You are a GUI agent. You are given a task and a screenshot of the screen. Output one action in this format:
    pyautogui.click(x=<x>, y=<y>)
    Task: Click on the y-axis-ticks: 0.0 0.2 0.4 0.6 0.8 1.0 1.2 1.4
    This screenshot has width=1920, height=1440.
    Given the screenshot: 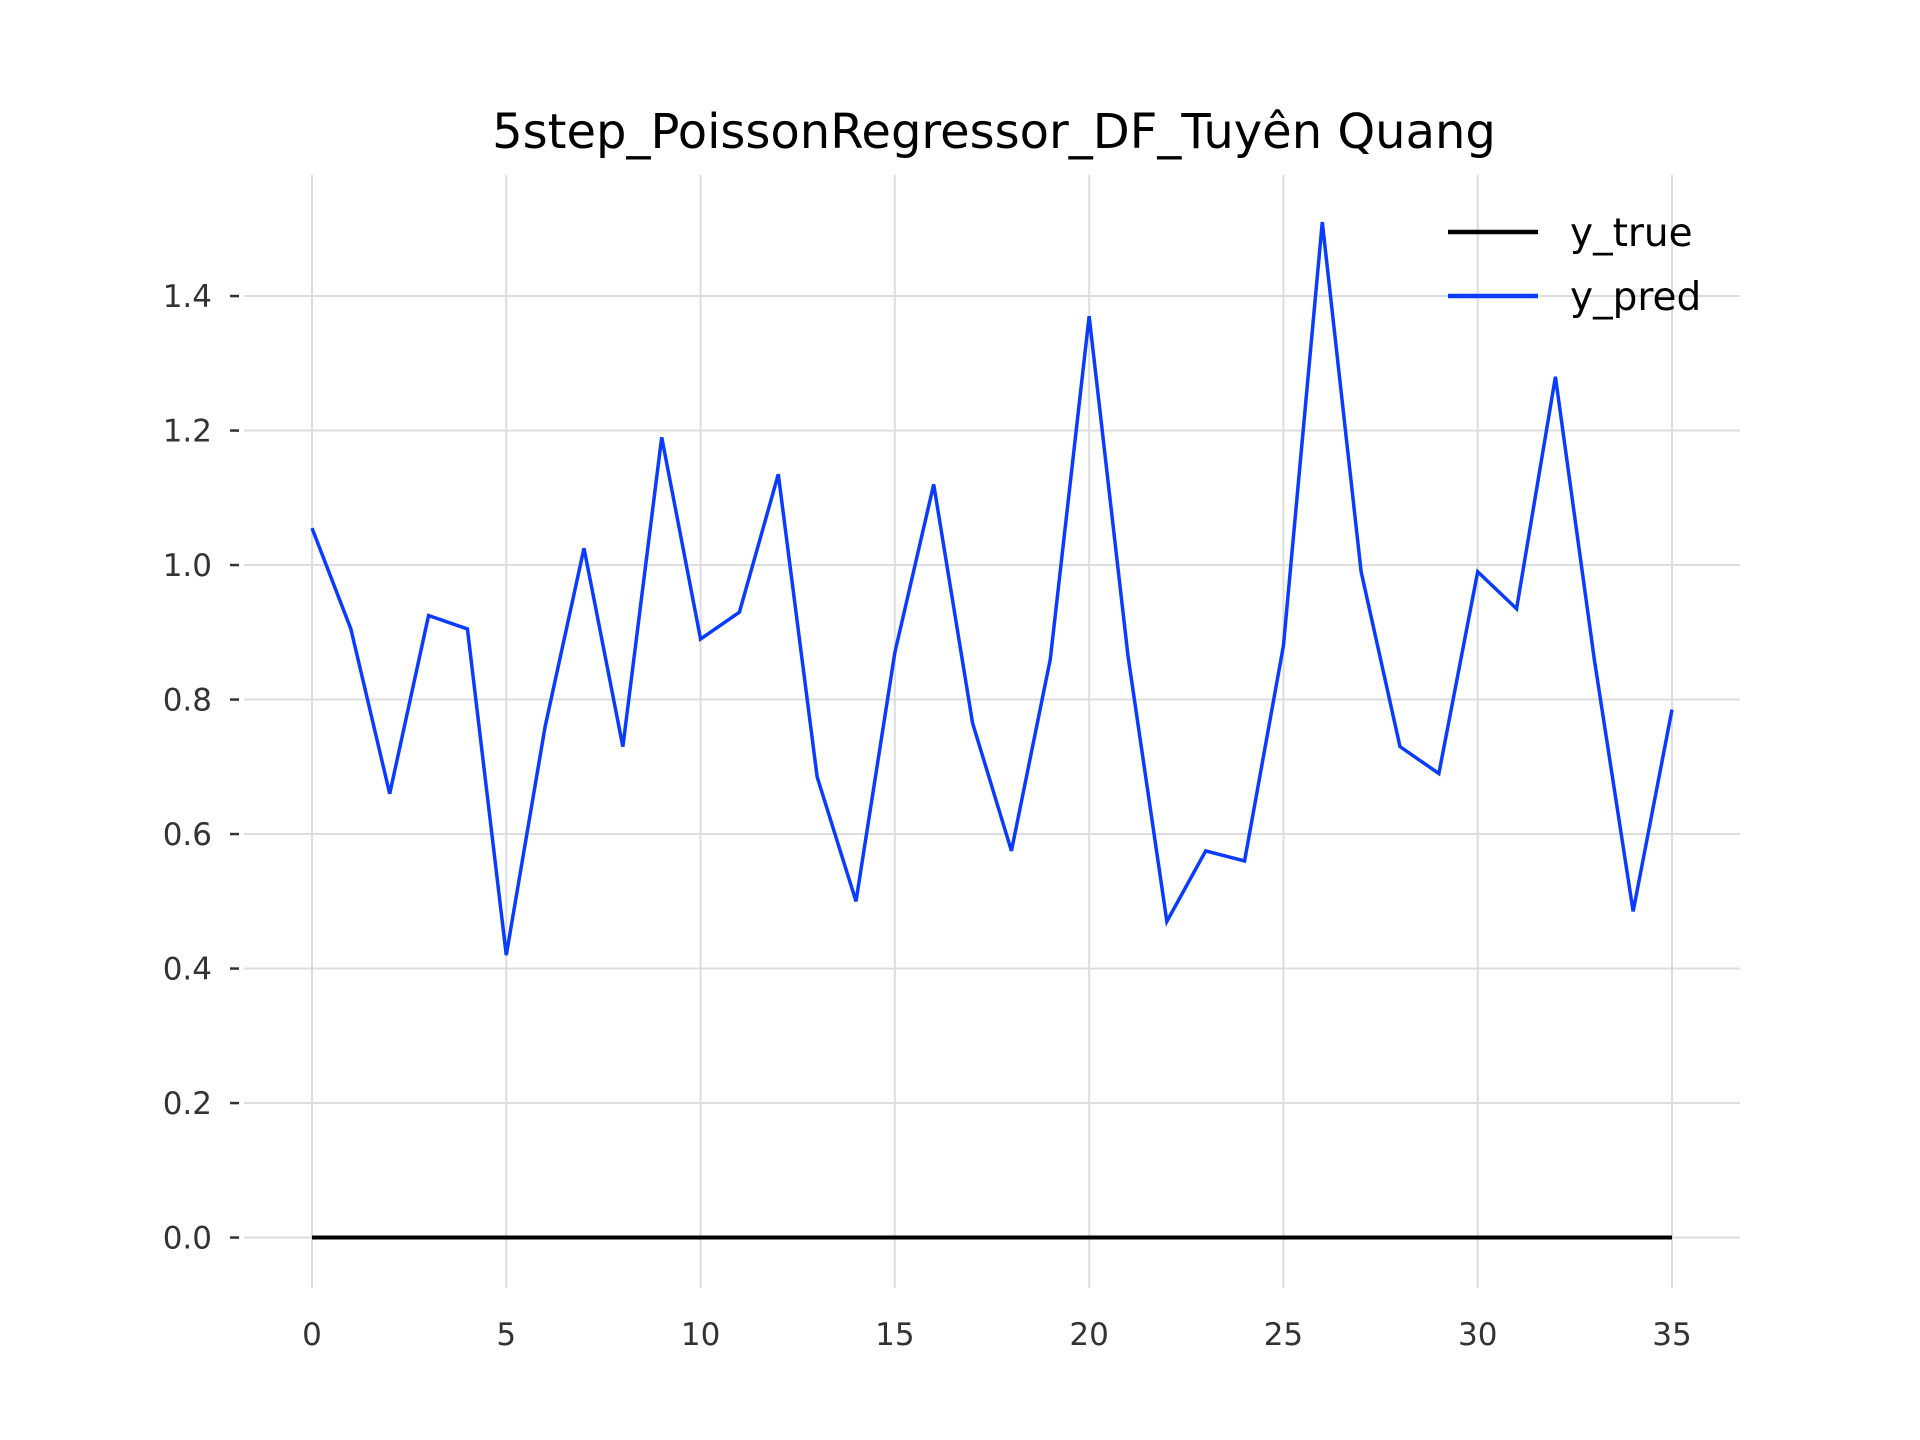 What is the action you would take?
    pyautogui.click(x=201, y=768)
    